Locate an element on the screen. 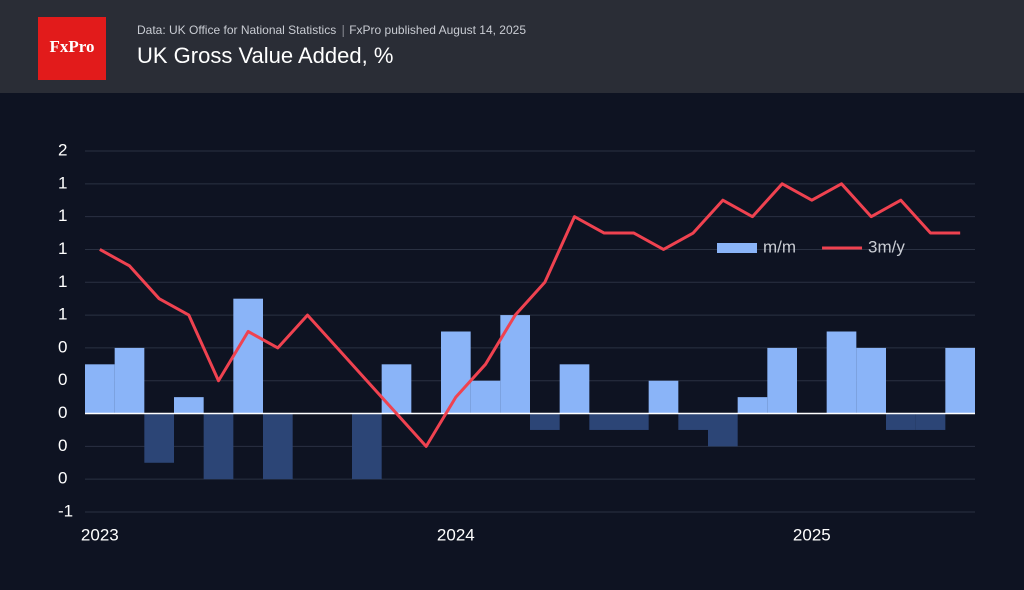 This screenshot has height=590, width=1024. y-tick-label: -1 is located at coordinates (65, 510).